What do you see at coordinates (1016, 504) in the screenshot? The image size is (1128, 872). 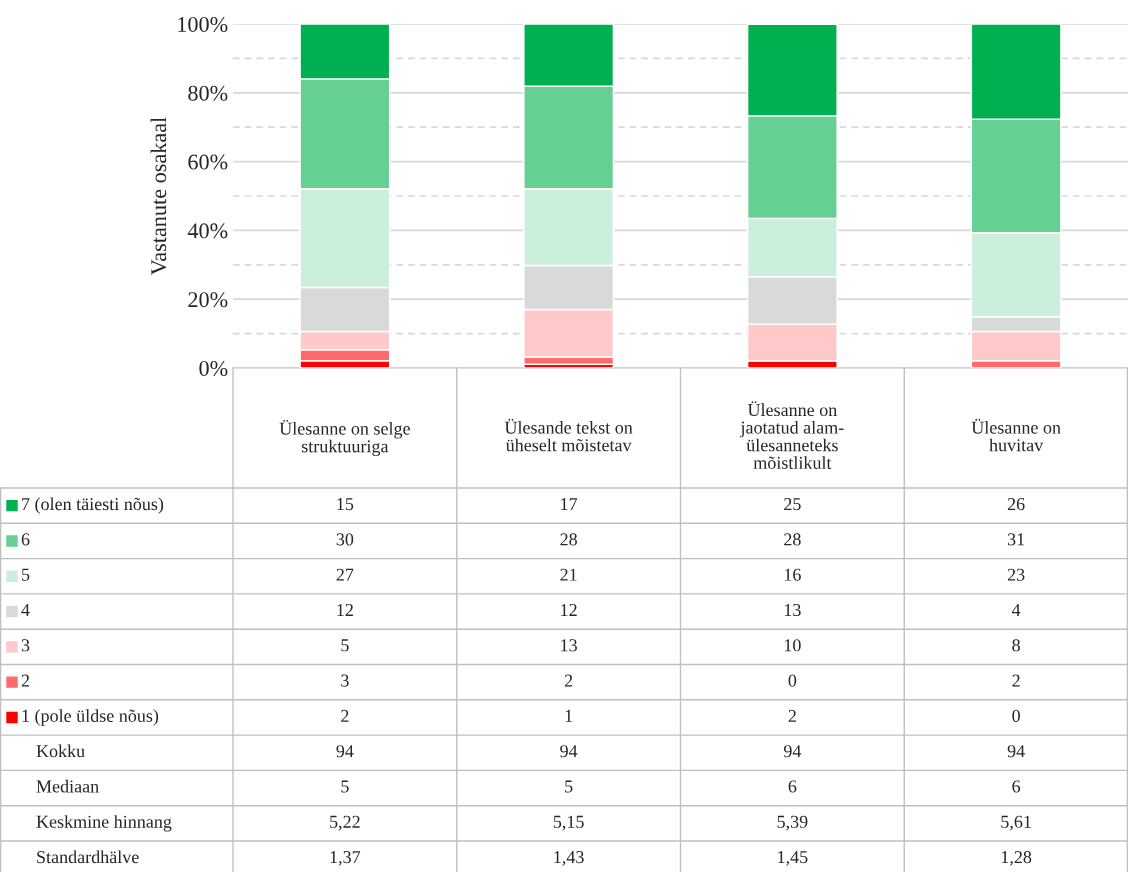 I see `text: 26` at bounding box center [1016, 504].